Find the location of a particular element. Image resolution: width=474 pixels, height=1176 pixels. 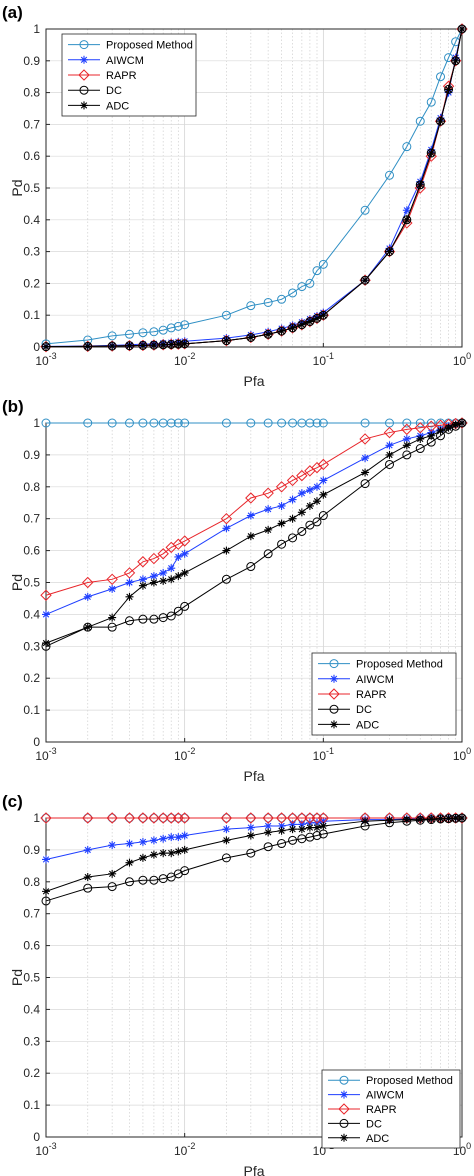

x-axis-label: Pfa is located at coordinates (253, 776).